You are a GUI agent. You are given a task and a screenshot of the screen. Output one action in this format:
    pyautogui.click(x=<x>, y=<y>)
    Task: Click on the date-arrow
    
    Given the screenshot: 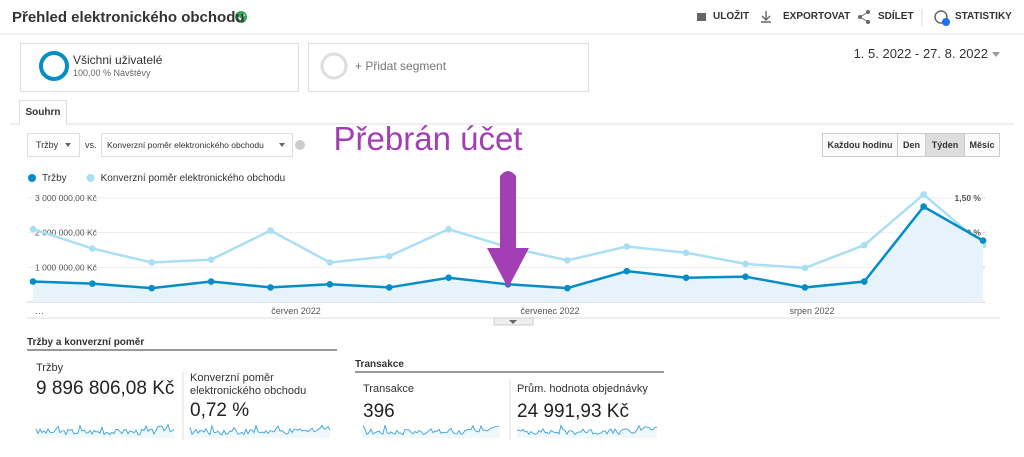 What is the action you would take?
    pyautogui.click(x=996, y=54)
    